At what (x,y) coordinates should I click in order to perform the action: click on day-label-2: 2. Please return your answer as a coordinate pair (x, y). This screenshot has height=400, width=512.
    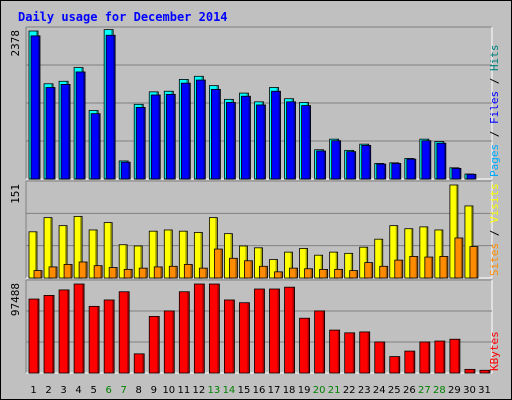
    Looking at the image, I should click on (48, 390).